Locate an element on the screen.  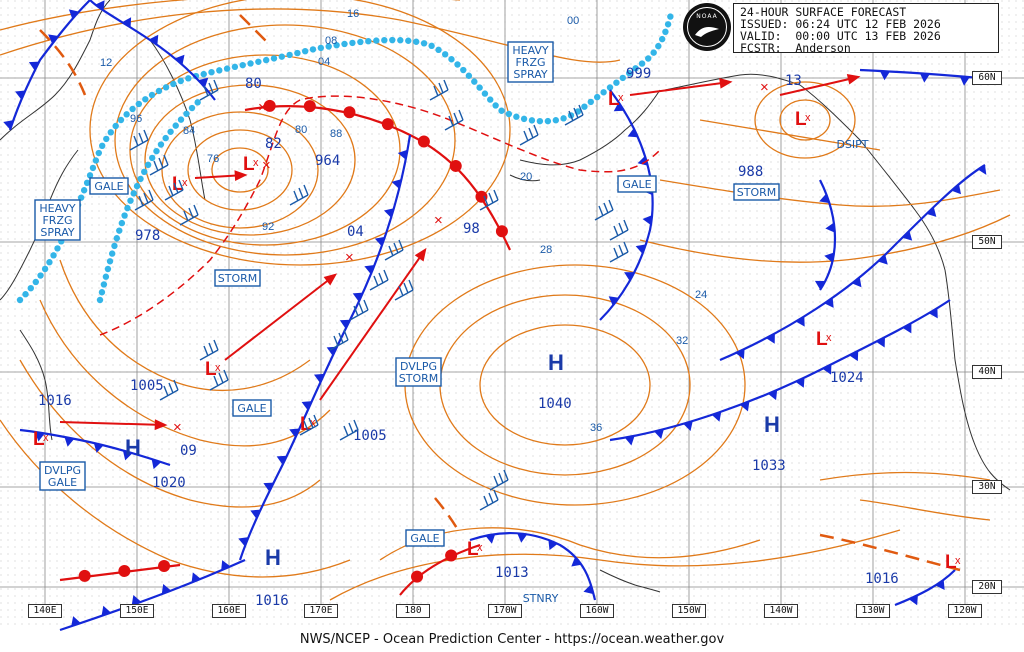
warm-front-south is located at coordinates (440, 569).